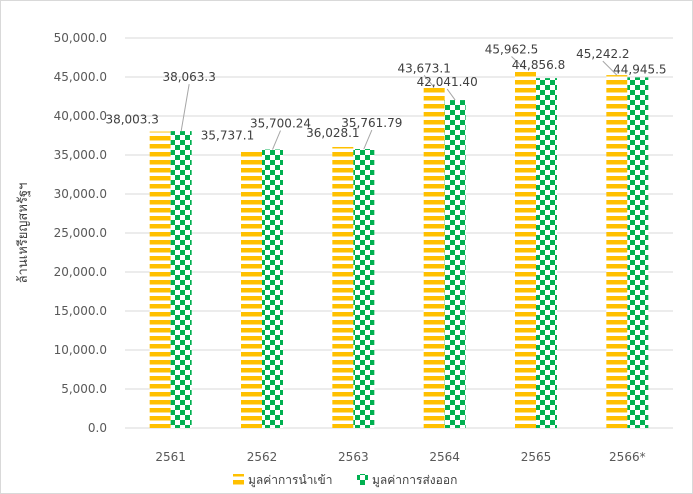 This screenshot has height=494, width=693. I want to click on data-label-export: 38,063.3, so click(188, 77).